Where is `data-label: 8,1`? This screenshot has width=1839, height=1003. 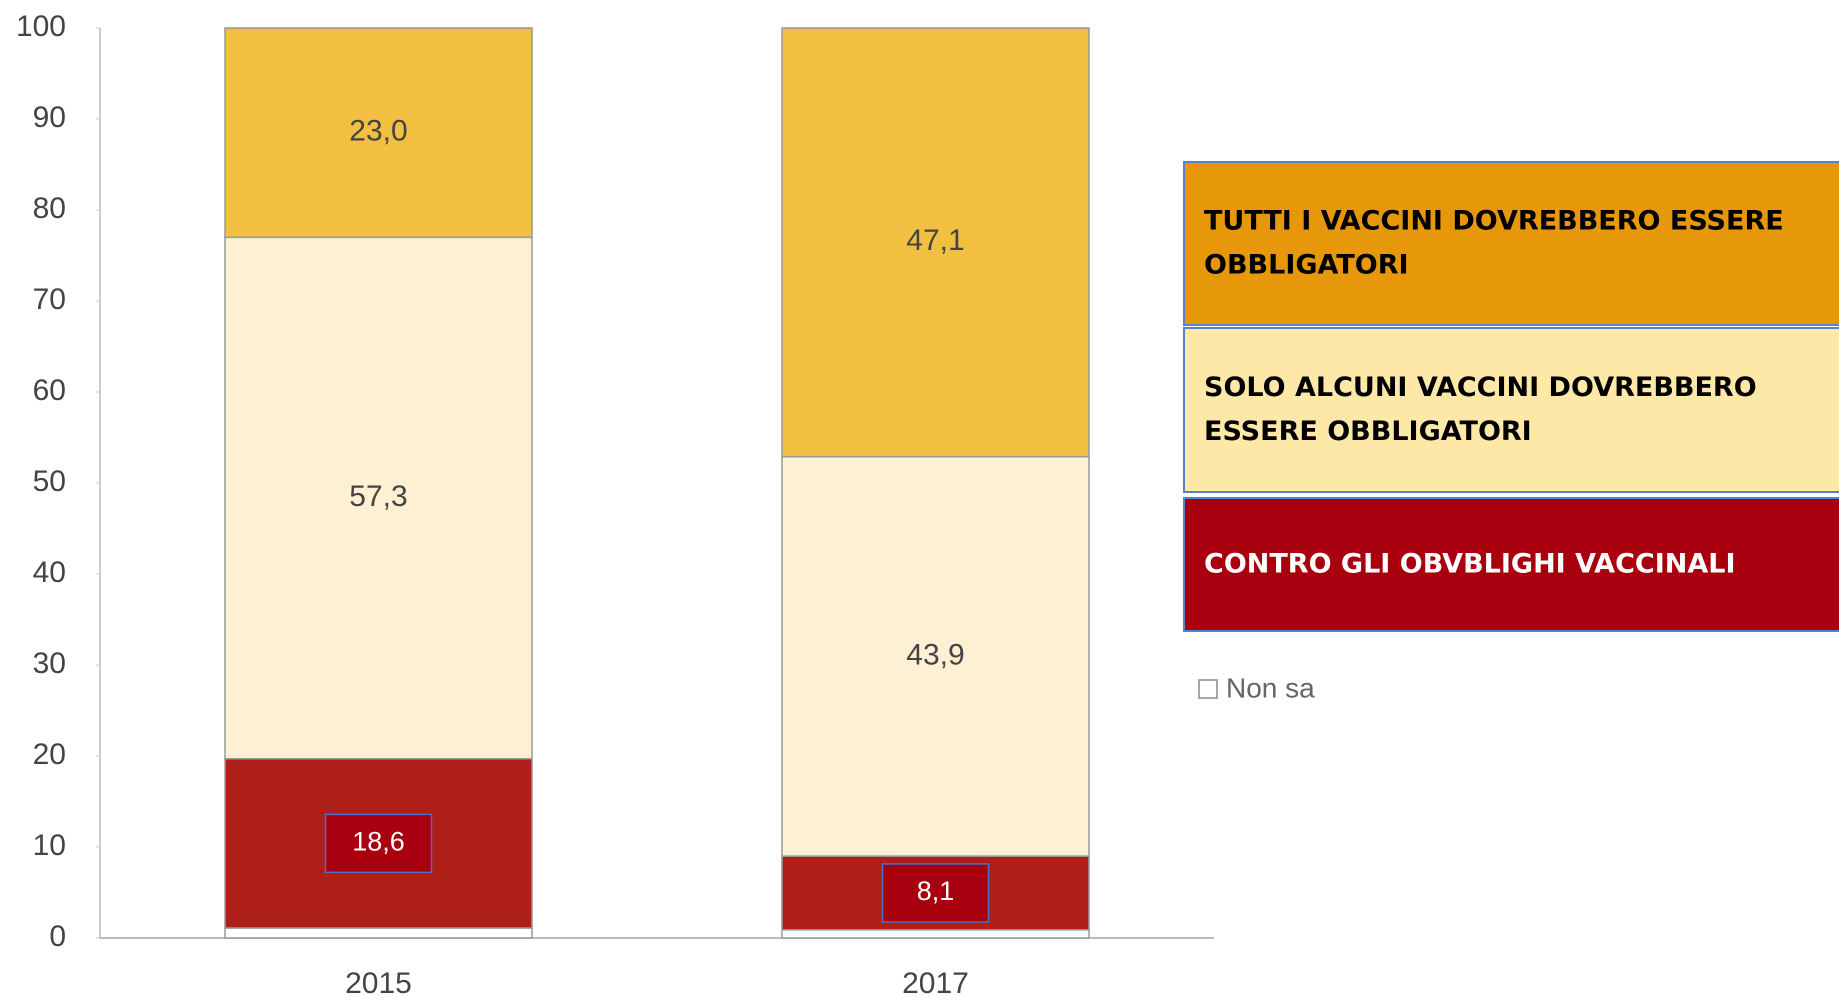 data-label: 8,1 is located at coordinates (936, 891).